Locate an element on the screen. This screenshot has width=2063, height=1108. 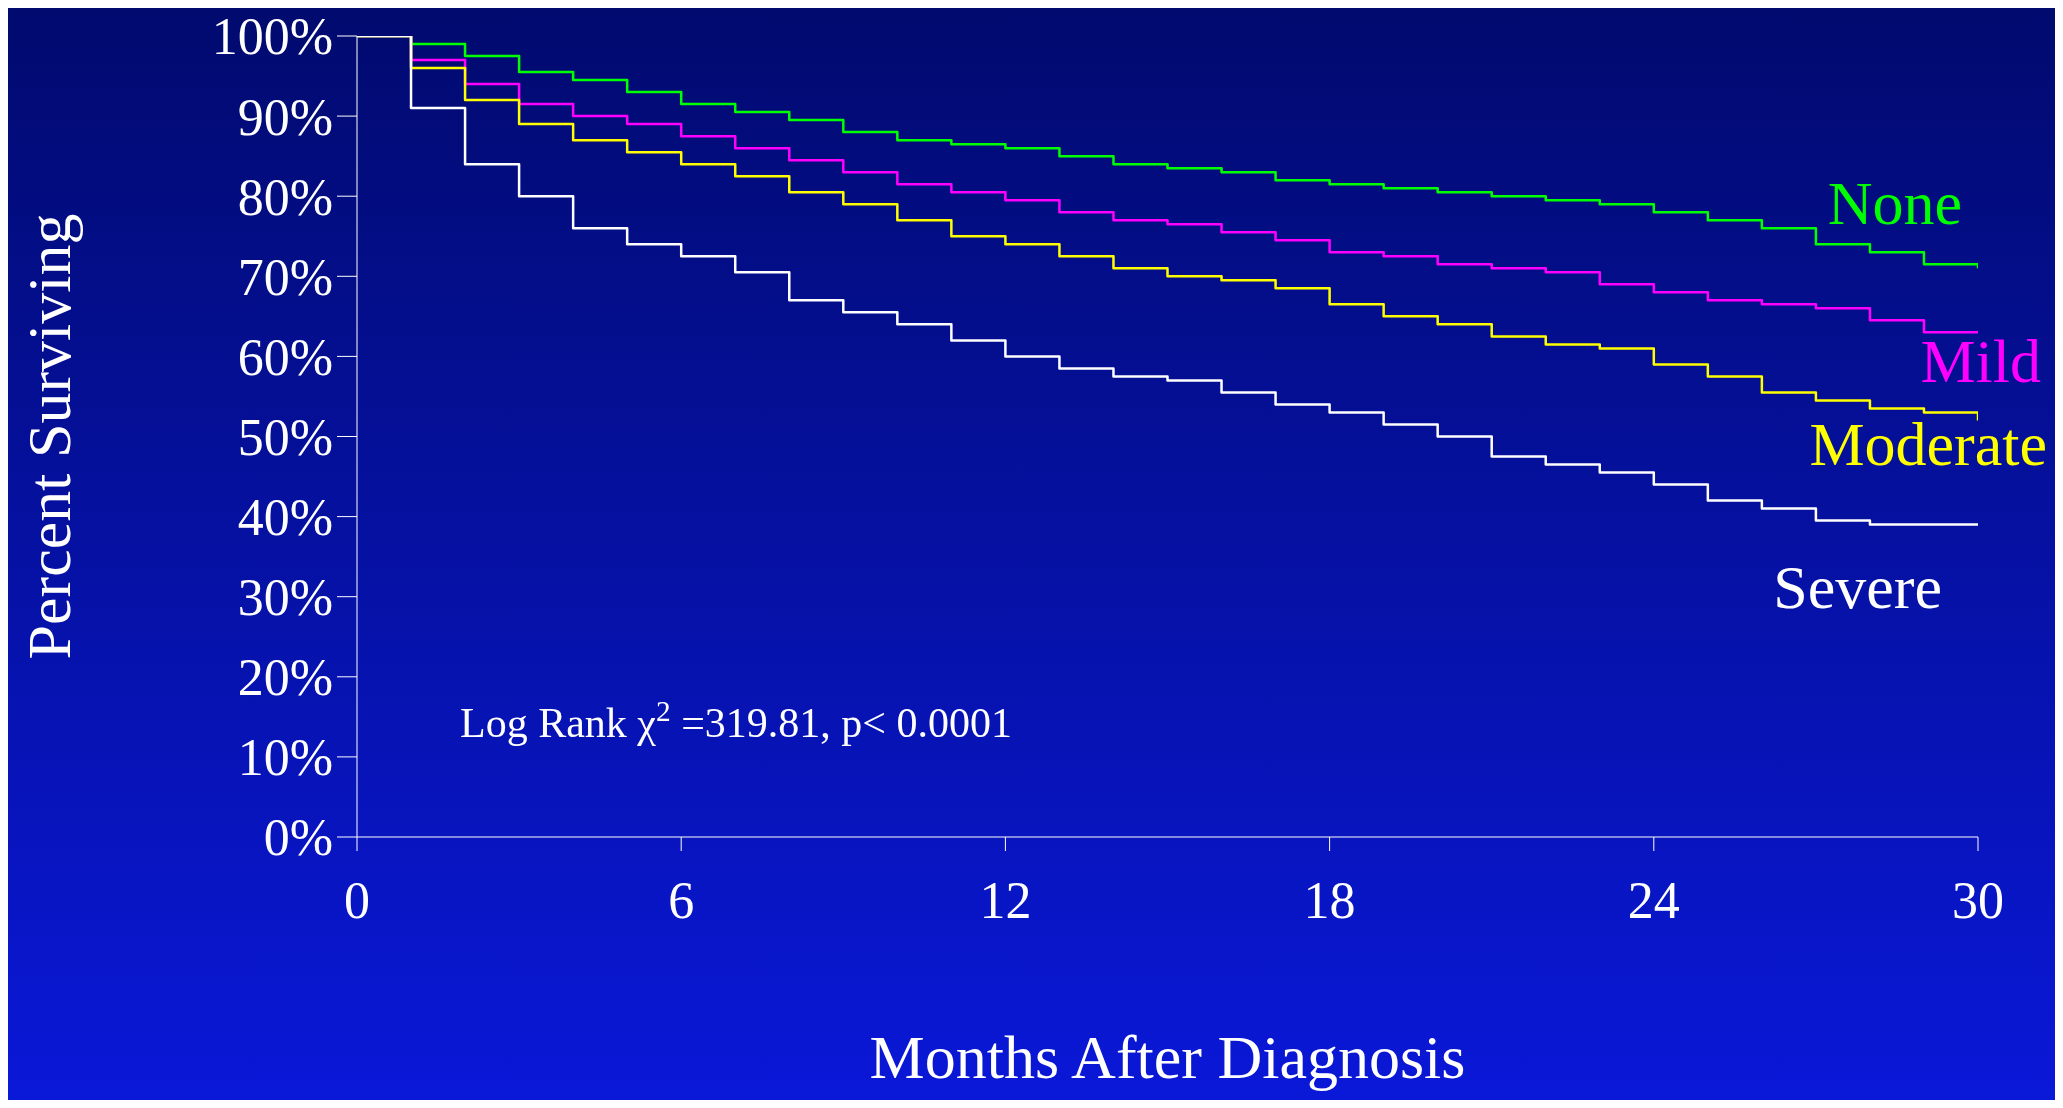
y-tick-label: 30% is located at coordinates (285, 598).